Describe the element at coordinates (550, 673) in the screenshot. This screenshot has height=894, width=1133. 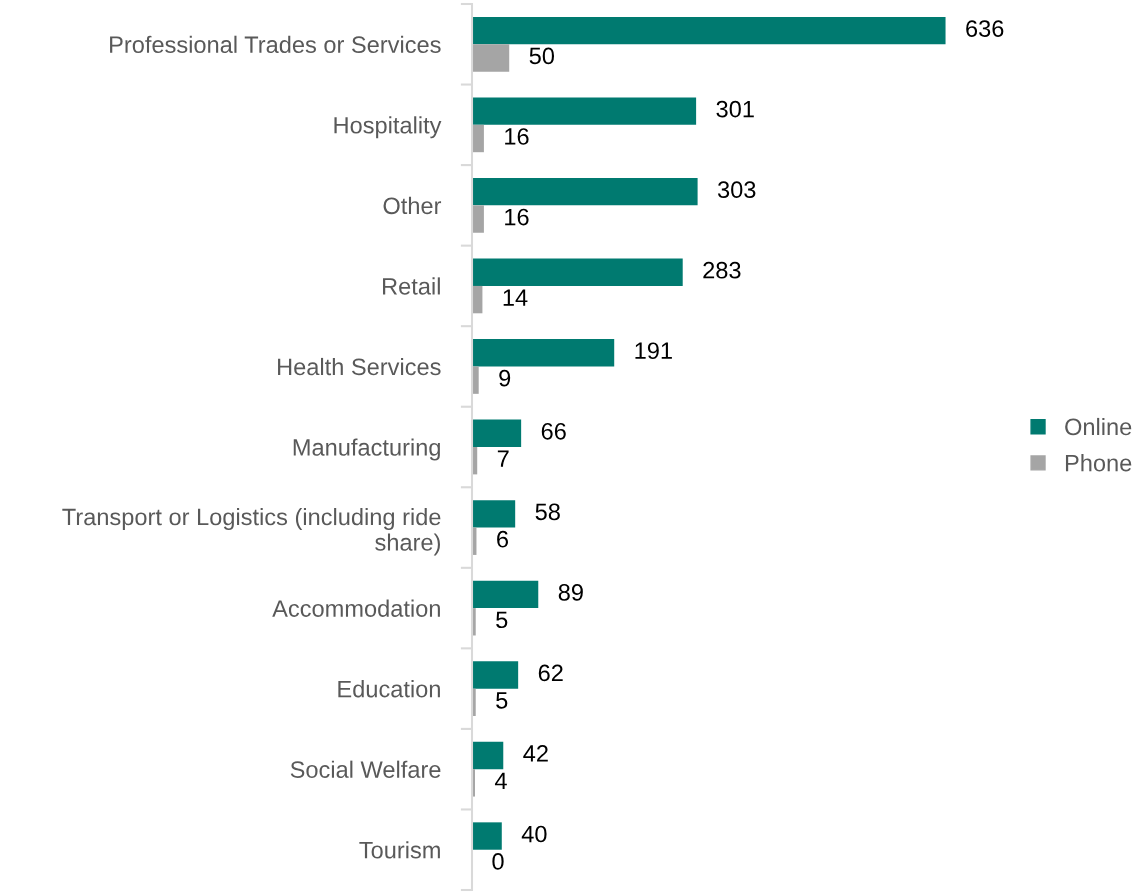
I see `data-label: 62` at that location.